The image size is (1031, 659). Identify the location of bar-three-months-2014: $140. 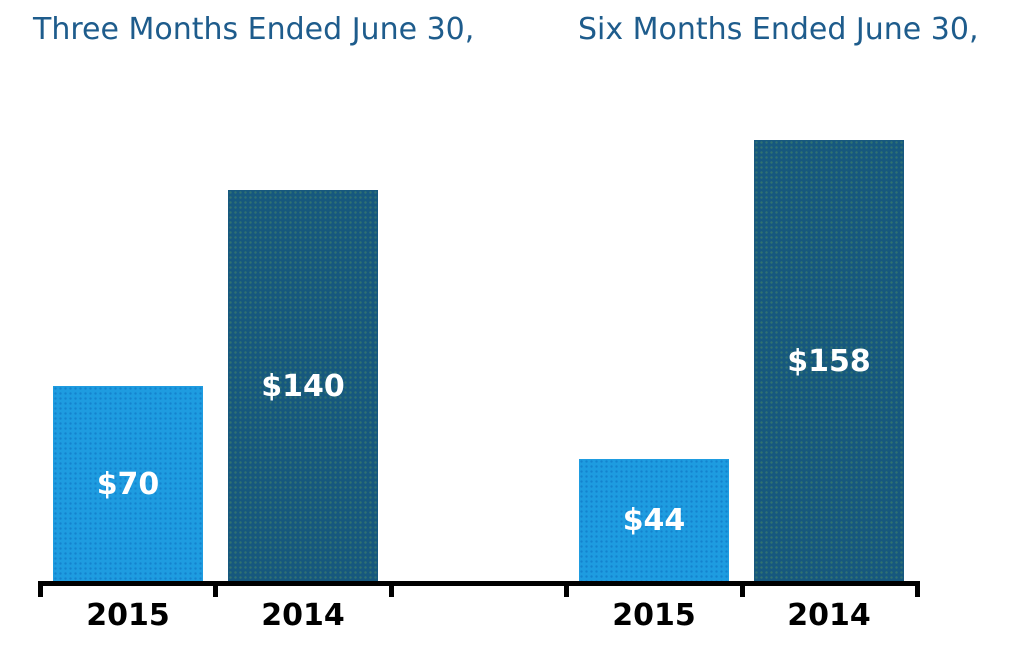
(303, 386).